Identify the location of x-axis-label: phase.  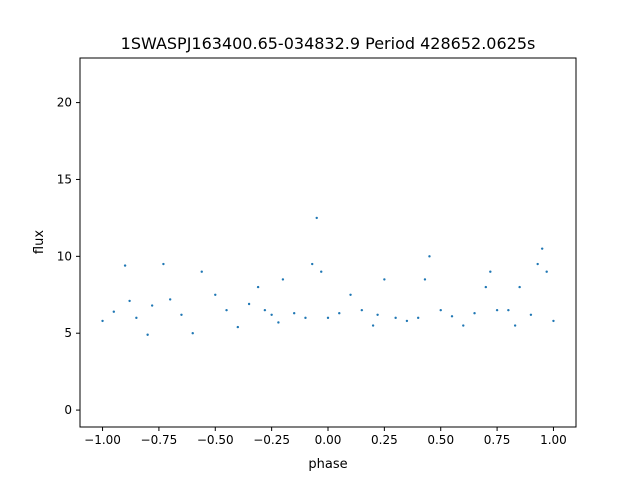
(327, 464).